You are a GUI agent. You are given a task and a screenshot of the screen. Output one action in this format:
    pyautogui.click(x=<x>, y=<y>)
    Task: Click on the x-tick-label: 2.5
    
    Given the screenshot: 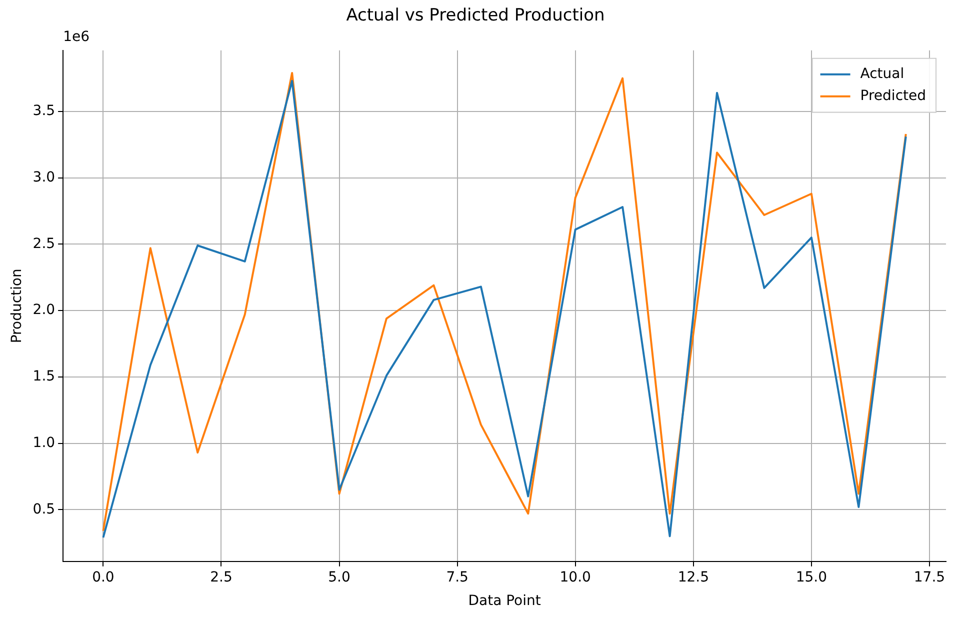 What is the action you would take?
    pyautogui.click(x=221, y=577)
    